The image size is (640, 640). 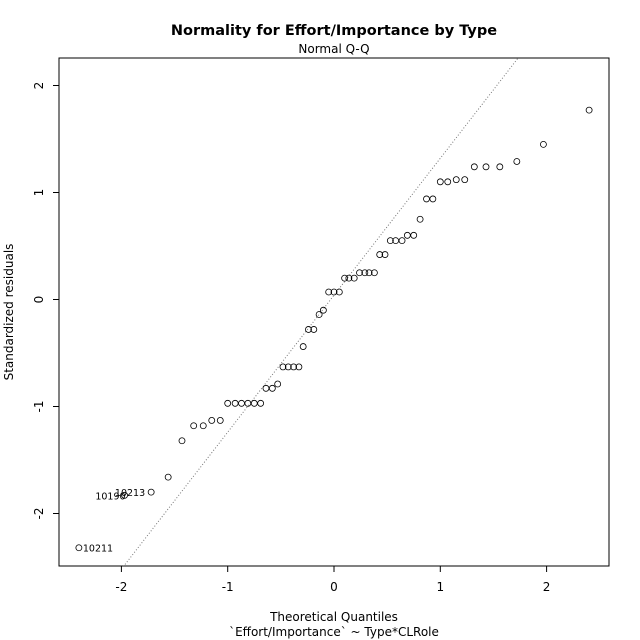 What do you see at coordinates (130, 493) in the screenshot?
I see `point-label: 10213` at bounding box center [130, 493].